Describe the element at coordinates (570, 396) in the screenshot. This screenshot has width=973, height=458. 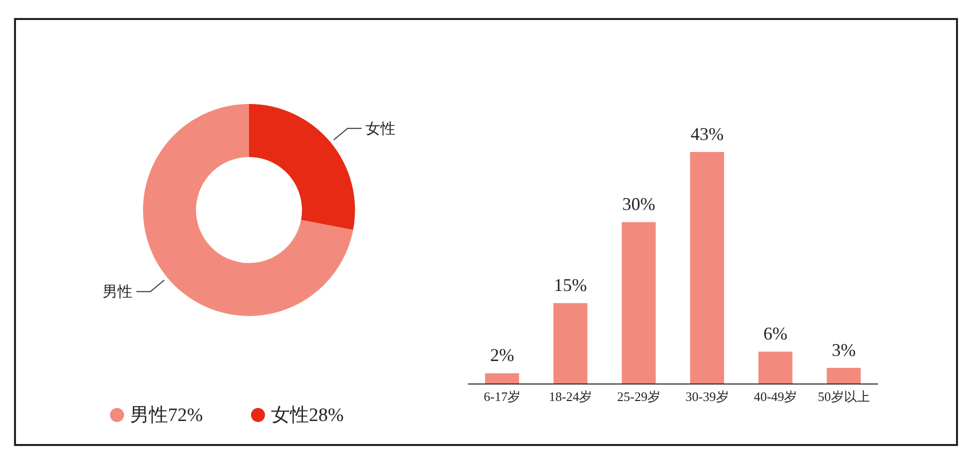
I see `x-tick-label: 18-24岁` at that location.